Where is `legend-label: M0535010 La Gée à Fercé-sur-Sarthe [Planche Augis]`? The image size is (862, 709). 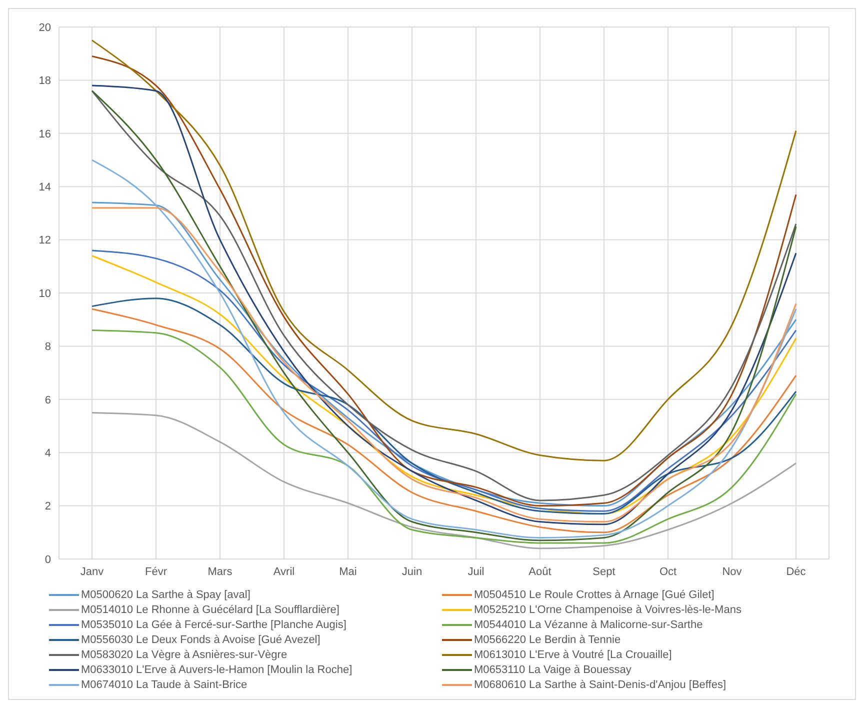
legend-label: M0535010 La Gée à Fercé-sur-Sarthe [Planche Augis] is located at coordinates (213, 625).